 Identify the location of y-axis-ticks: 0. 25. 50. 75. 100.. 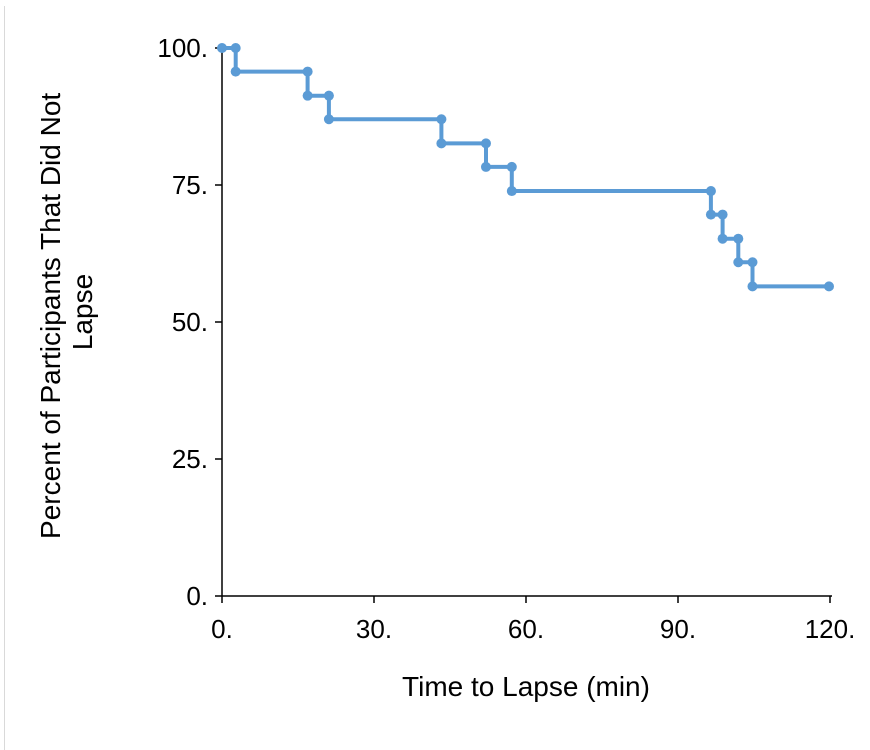
(189, 322).